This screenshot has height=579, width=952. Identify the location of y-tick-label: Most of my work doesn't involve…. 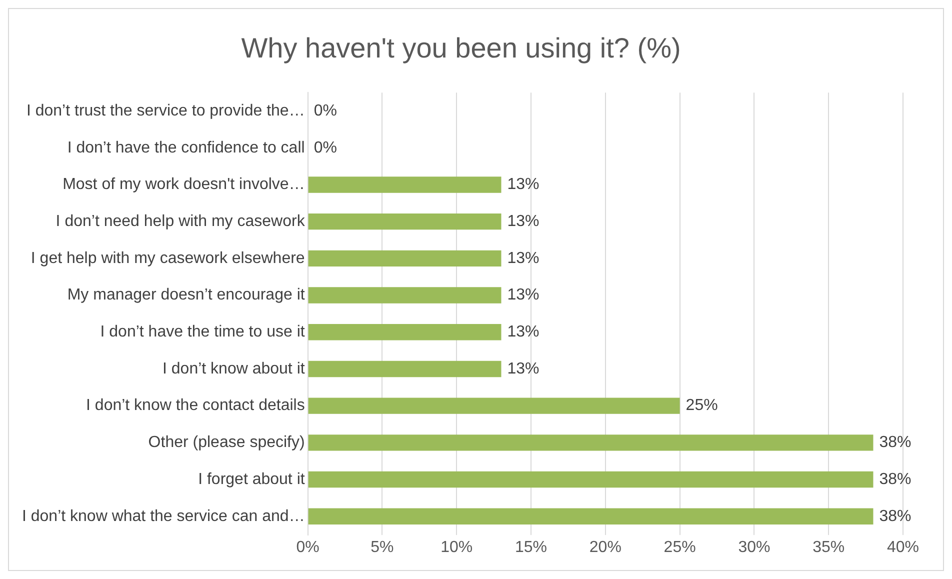
(183, 185).